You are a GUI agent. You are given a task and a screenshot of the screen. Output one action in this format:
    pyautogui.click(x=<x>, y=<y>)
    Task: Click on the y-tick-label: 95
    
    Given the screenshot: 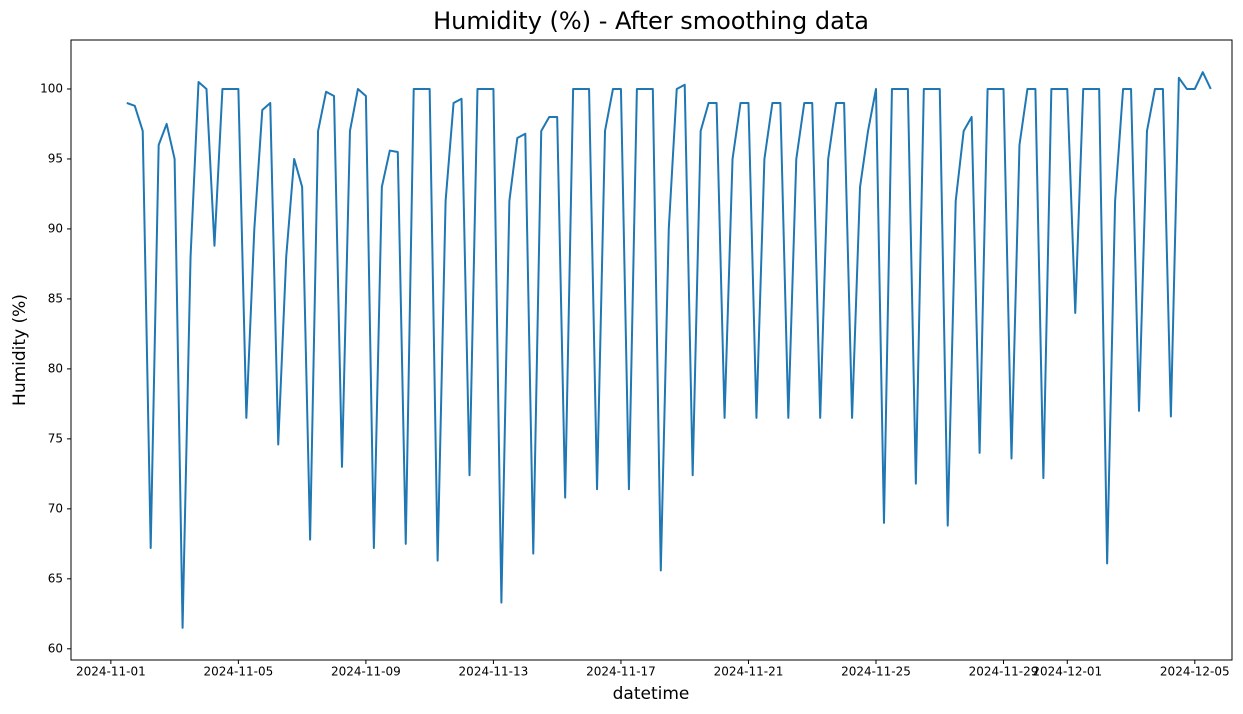 What is the action you would take?
    pyautogui.click(x=55, y=158)
    